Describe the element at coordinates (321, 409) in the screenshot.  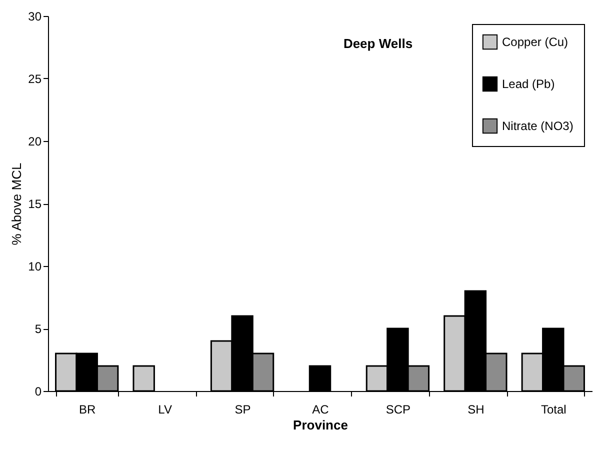
I see `x-tick-label: AC` at that location.